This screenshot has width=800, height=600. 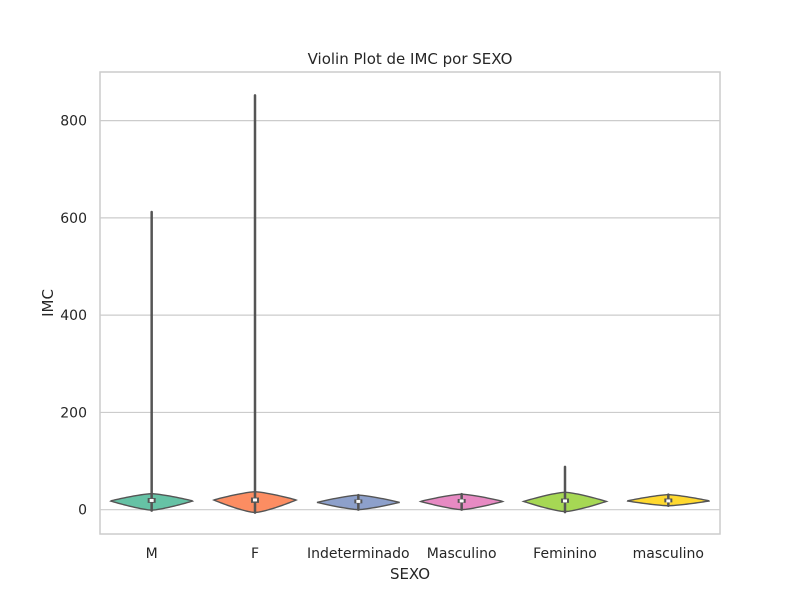 I want to click on y-tick-labels: 0 200 400 600 800, so click(x=73, y=316).